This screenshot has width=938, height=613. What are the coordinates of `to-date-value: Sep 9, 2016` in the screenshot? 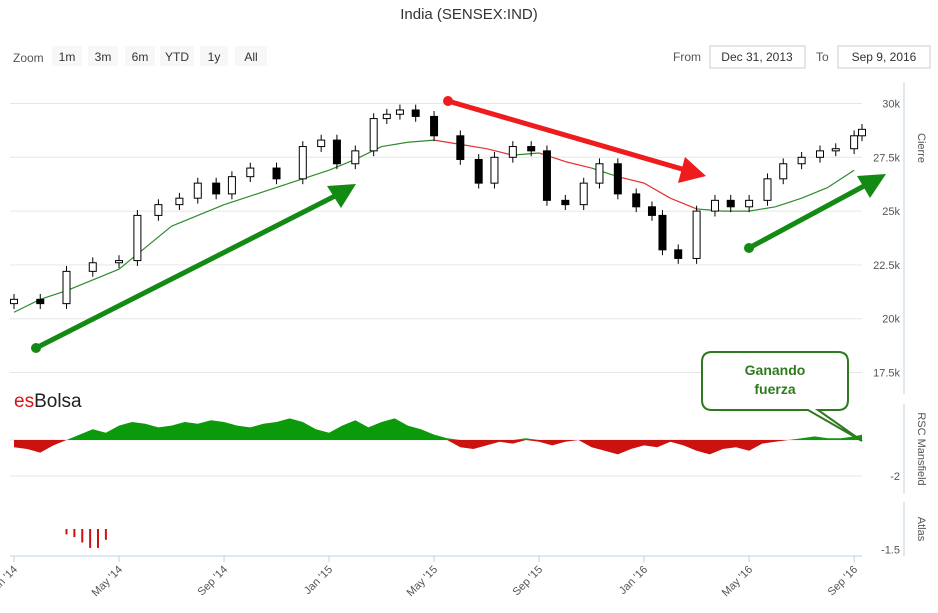 It's located at (884, 57).